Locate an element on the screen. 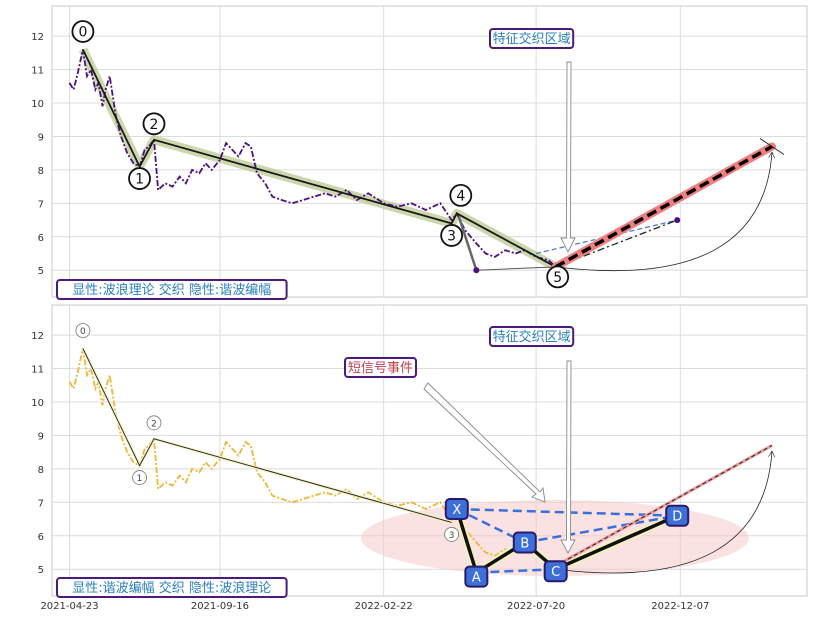  signal-annotation: 短信号事件 is located at coordinates (380, 368).